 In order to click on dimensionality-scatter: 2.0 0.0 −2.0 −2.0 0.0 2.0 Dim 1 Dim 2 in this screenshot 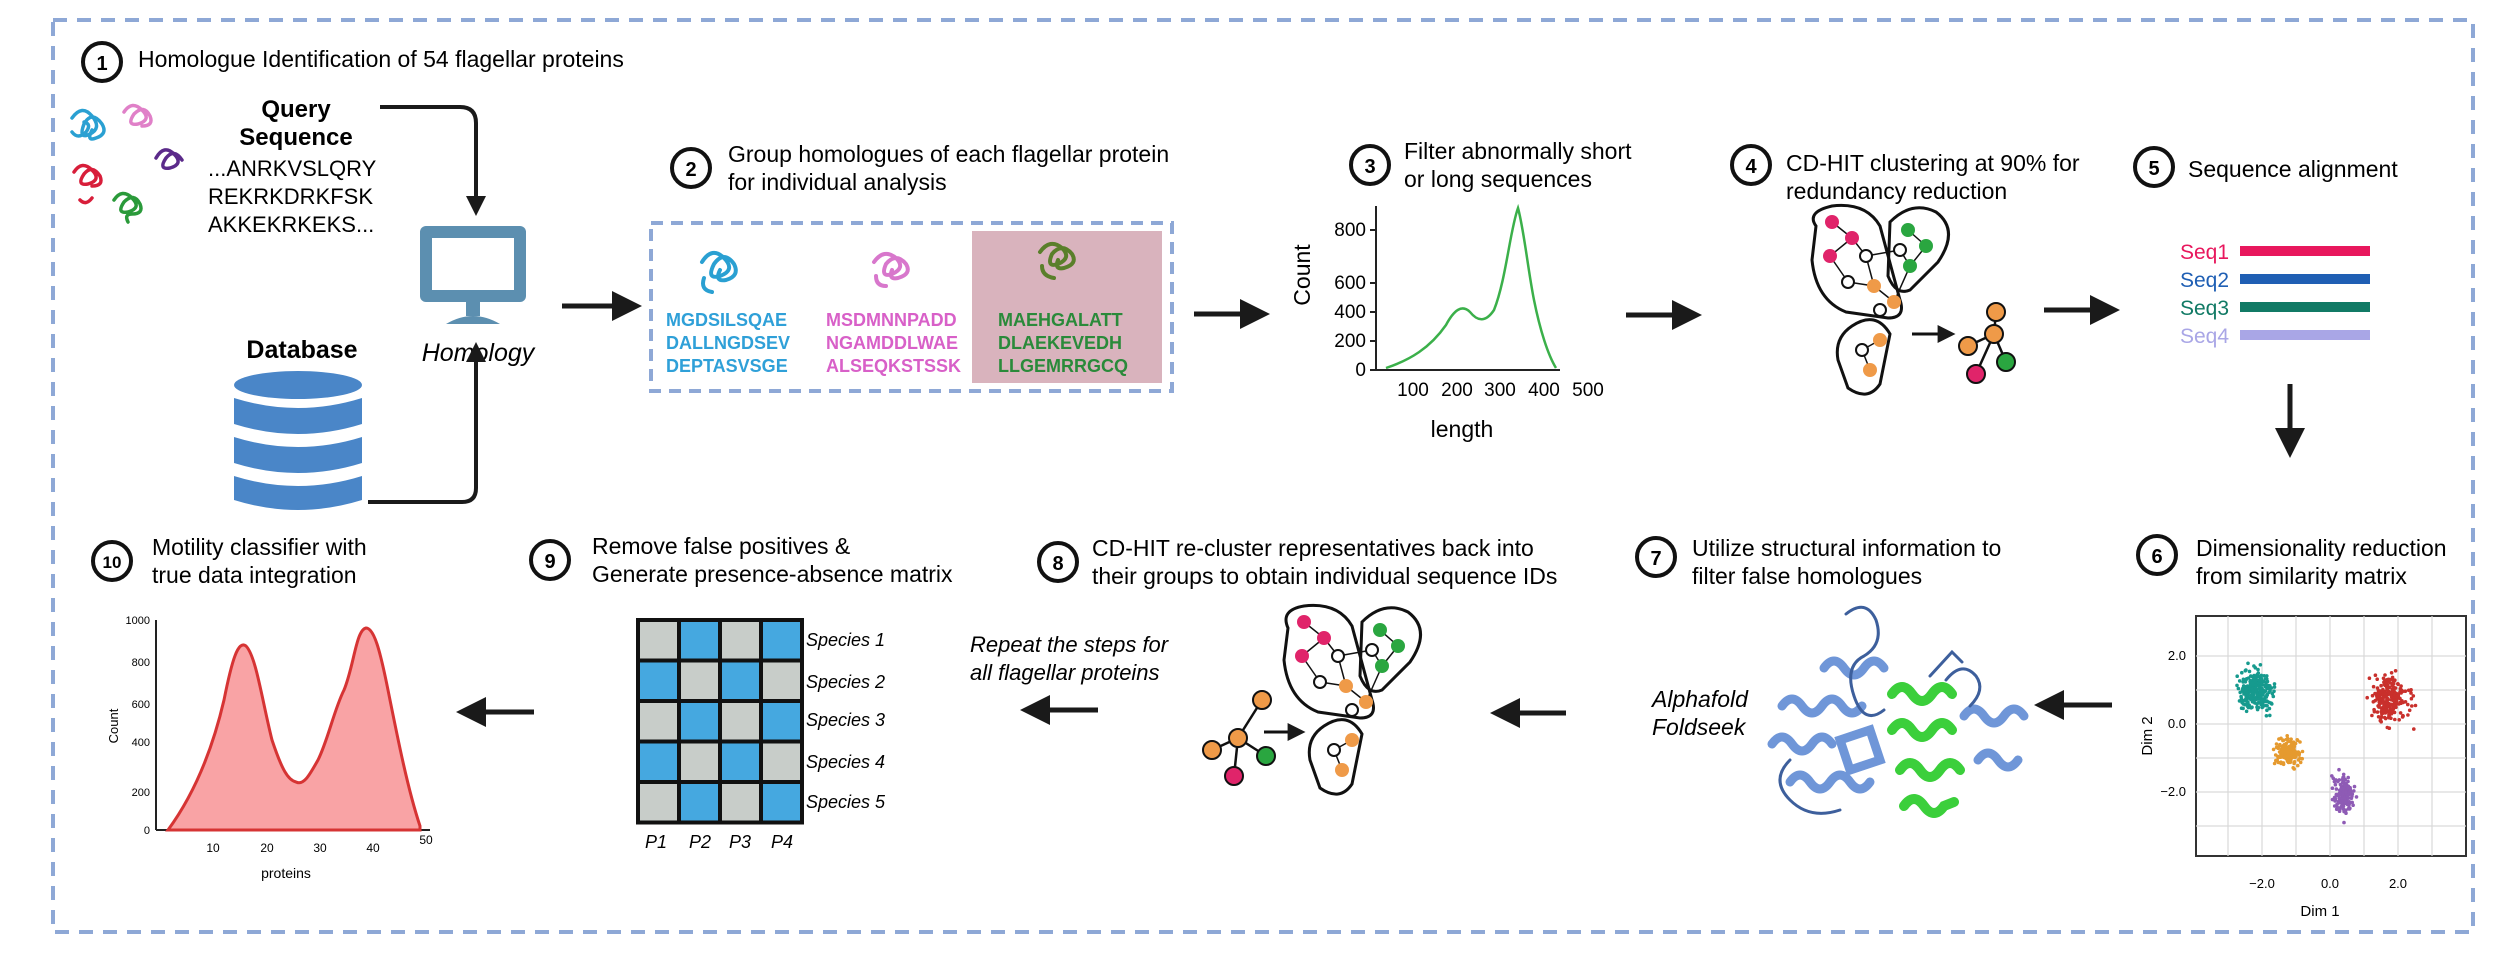, I will do `click(2303, 767)`.